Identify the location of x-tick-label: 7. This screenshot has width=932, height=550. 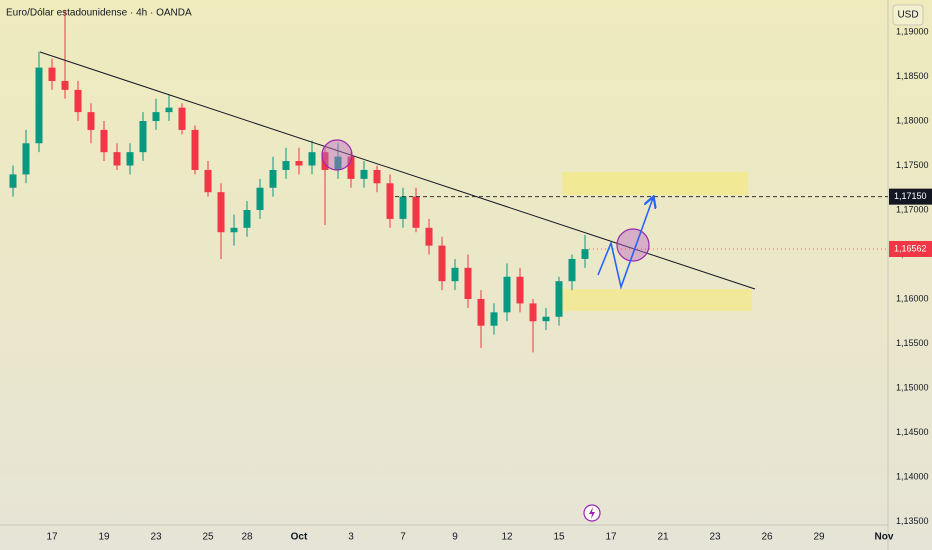
(403, 537).